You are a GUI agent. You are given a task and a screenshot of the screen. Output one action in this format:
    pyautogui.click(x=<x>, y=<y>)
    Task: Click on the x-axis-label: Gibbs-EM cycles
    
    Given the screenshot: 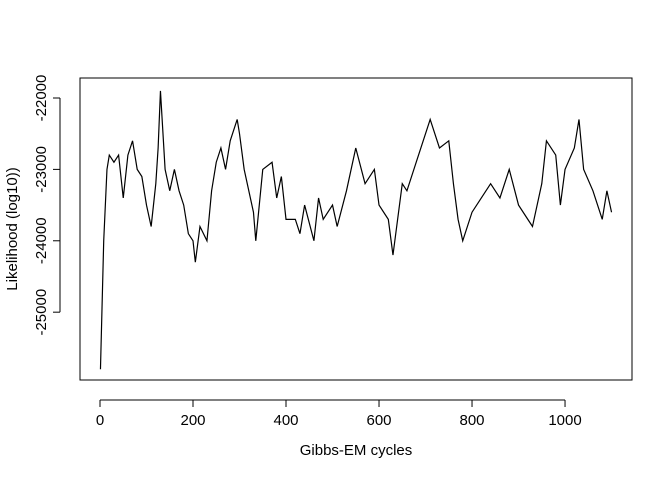 What is the action you would take?
    pyautogui.click(x=356, y=450)
    